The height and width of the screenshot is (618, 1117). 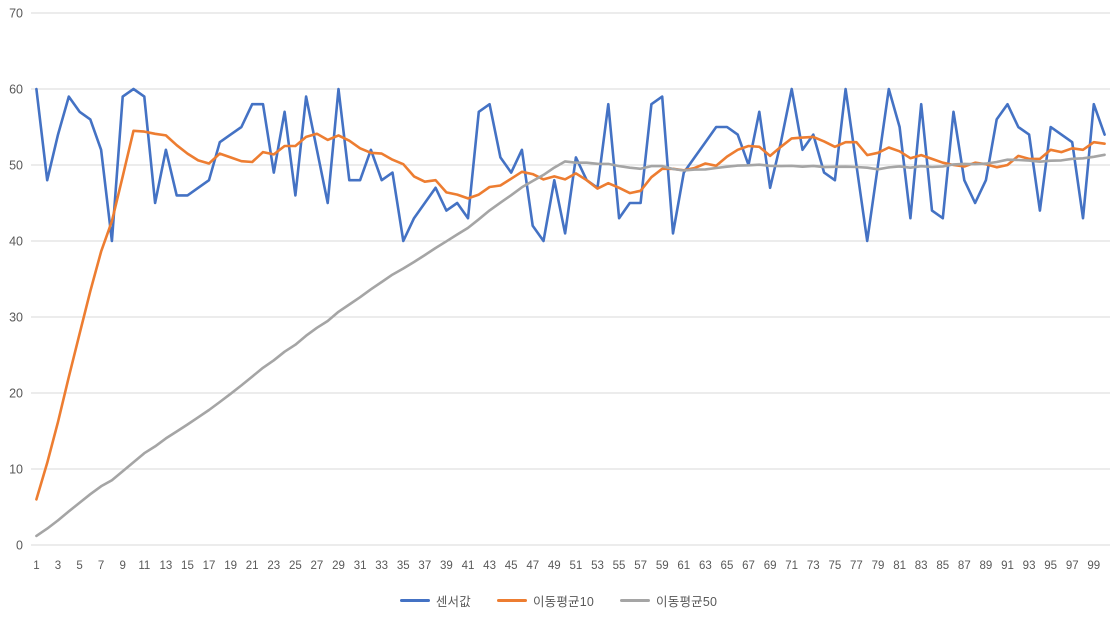 What do you see at coordinates (770, 566) in the screenshot?
I see `x-axis-tick-label: 69` at bounding box center [770, 566].